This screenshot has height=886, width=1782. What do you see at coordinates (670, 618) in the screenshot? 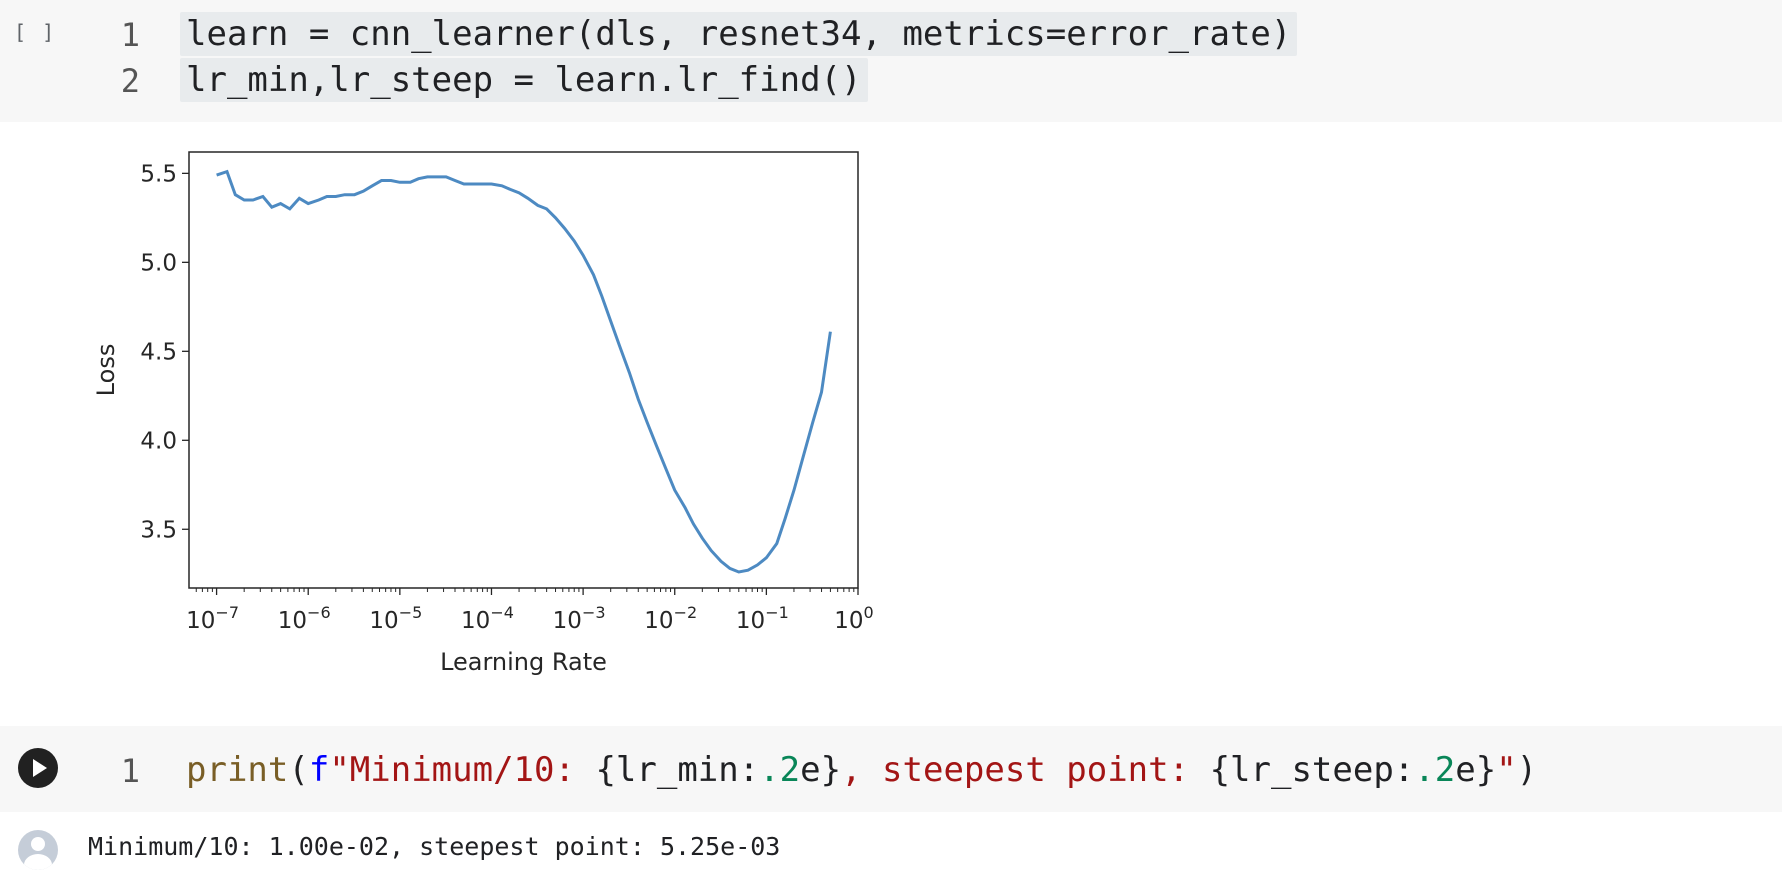
I see `x-tick-label: 10⁻²` at bounding box center [670, 618].